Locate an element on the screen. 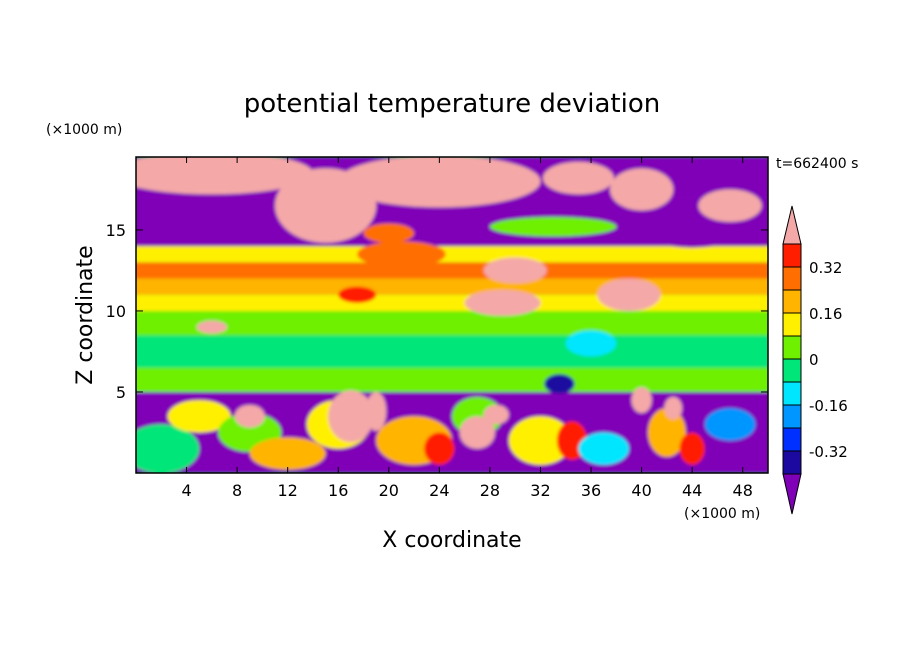 This screenshot has height=654, width=904. colorbar: 0.32 0.16 0 -0.16 -0.32 is located at coordinates (815, 360).